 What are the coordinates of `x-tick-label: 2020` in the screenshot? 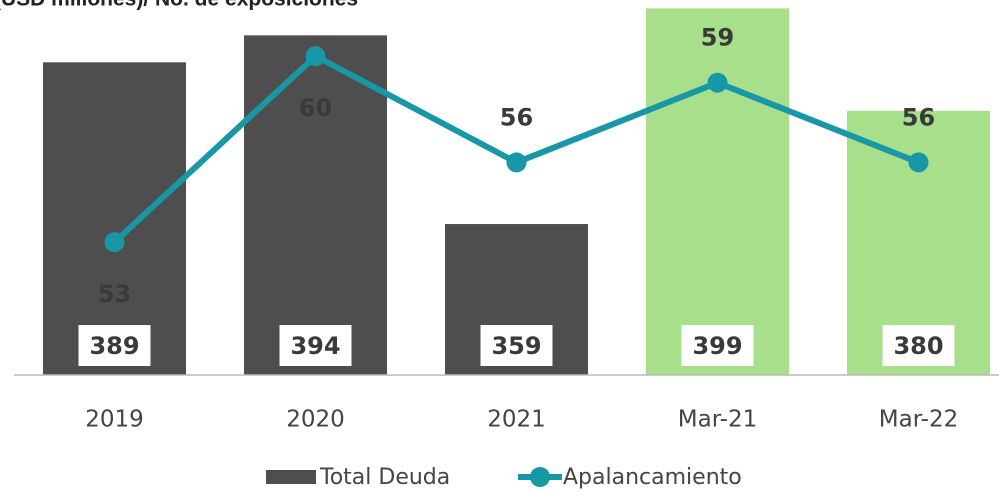 It's located at (315, 420).